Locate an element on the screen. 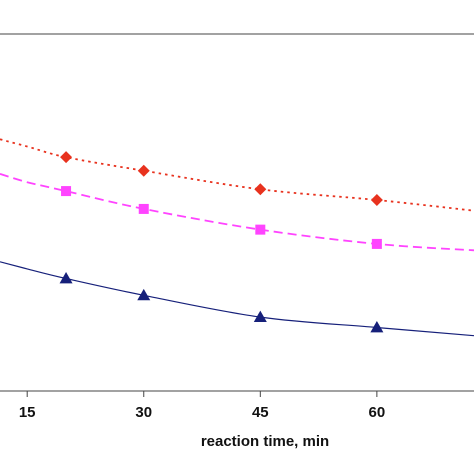 The width and height of the screenshot is (474, 474). x-axis-title: reaction time, min is located at coordinates (265, 441).